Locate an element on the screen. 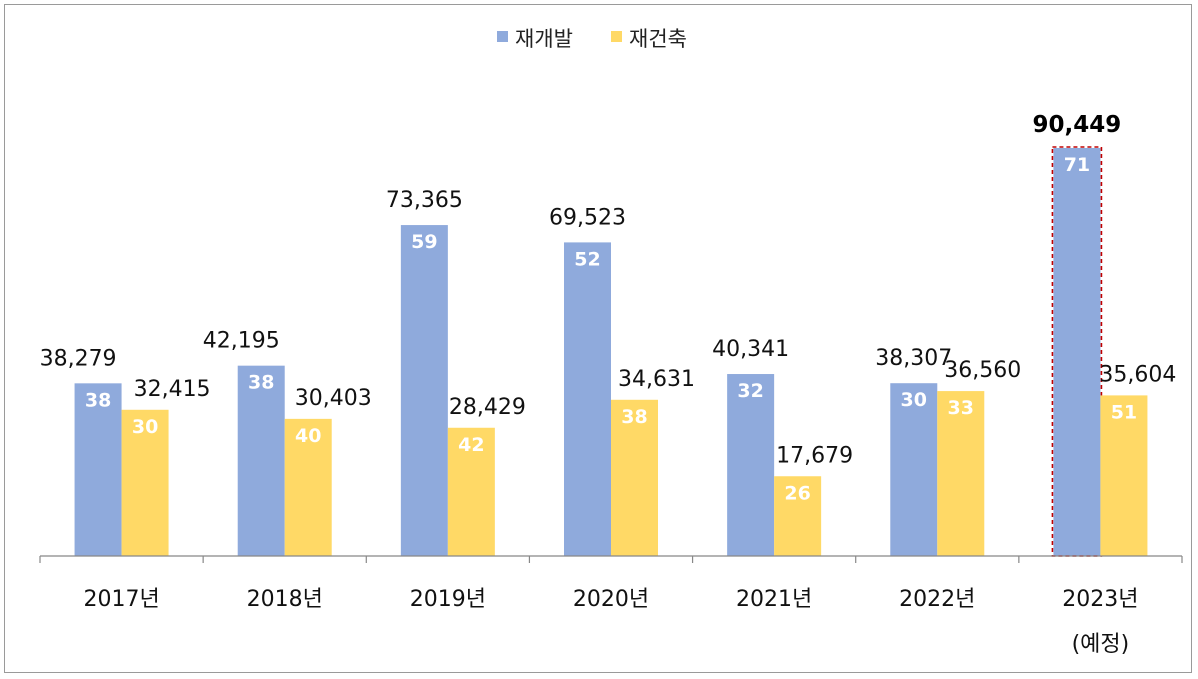 The width and height of the screenshot is (1198, 679). x-axis: 2017년 2018년 2019년 2020년 2021년 2022년 2023년 (예정) is located at coordinates (611, 606).